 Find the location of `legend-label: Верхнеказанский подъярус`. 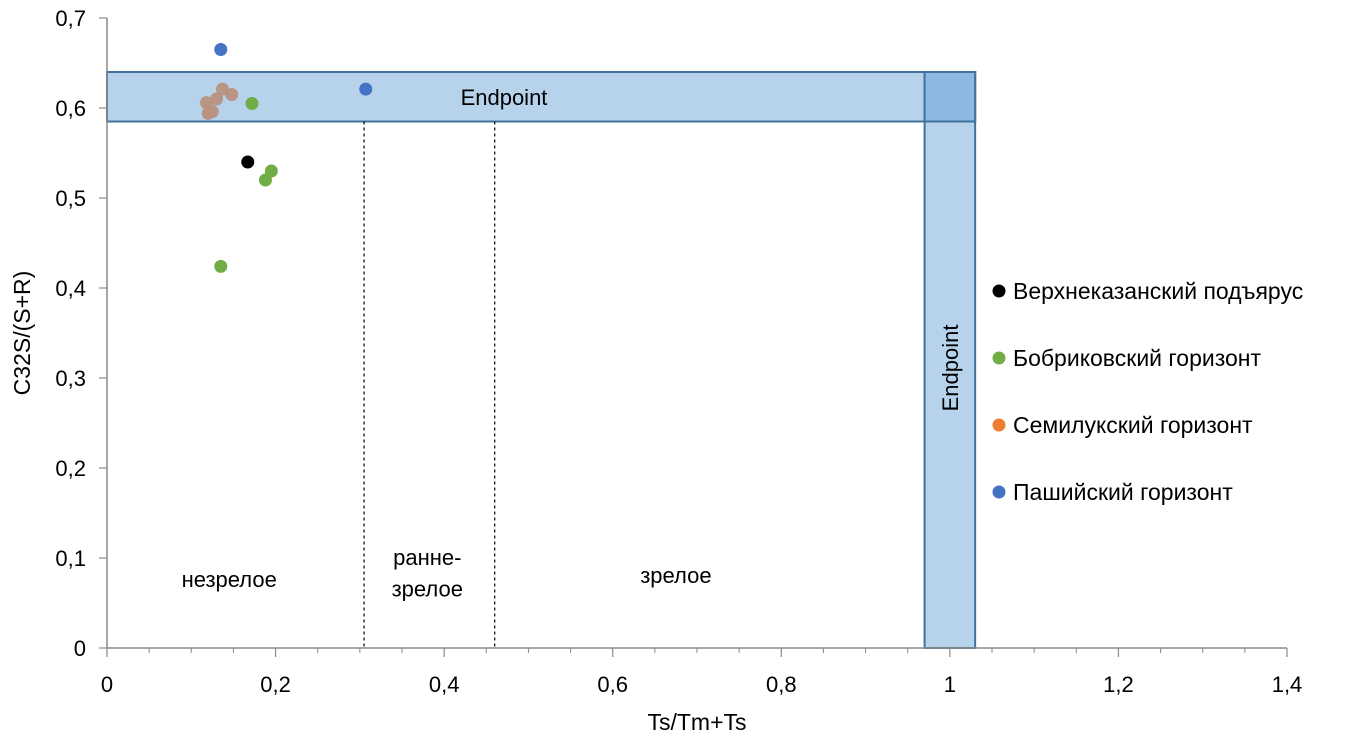

legend-label: Верхнеказанский подъярус is located at coordinates (1158, 291).